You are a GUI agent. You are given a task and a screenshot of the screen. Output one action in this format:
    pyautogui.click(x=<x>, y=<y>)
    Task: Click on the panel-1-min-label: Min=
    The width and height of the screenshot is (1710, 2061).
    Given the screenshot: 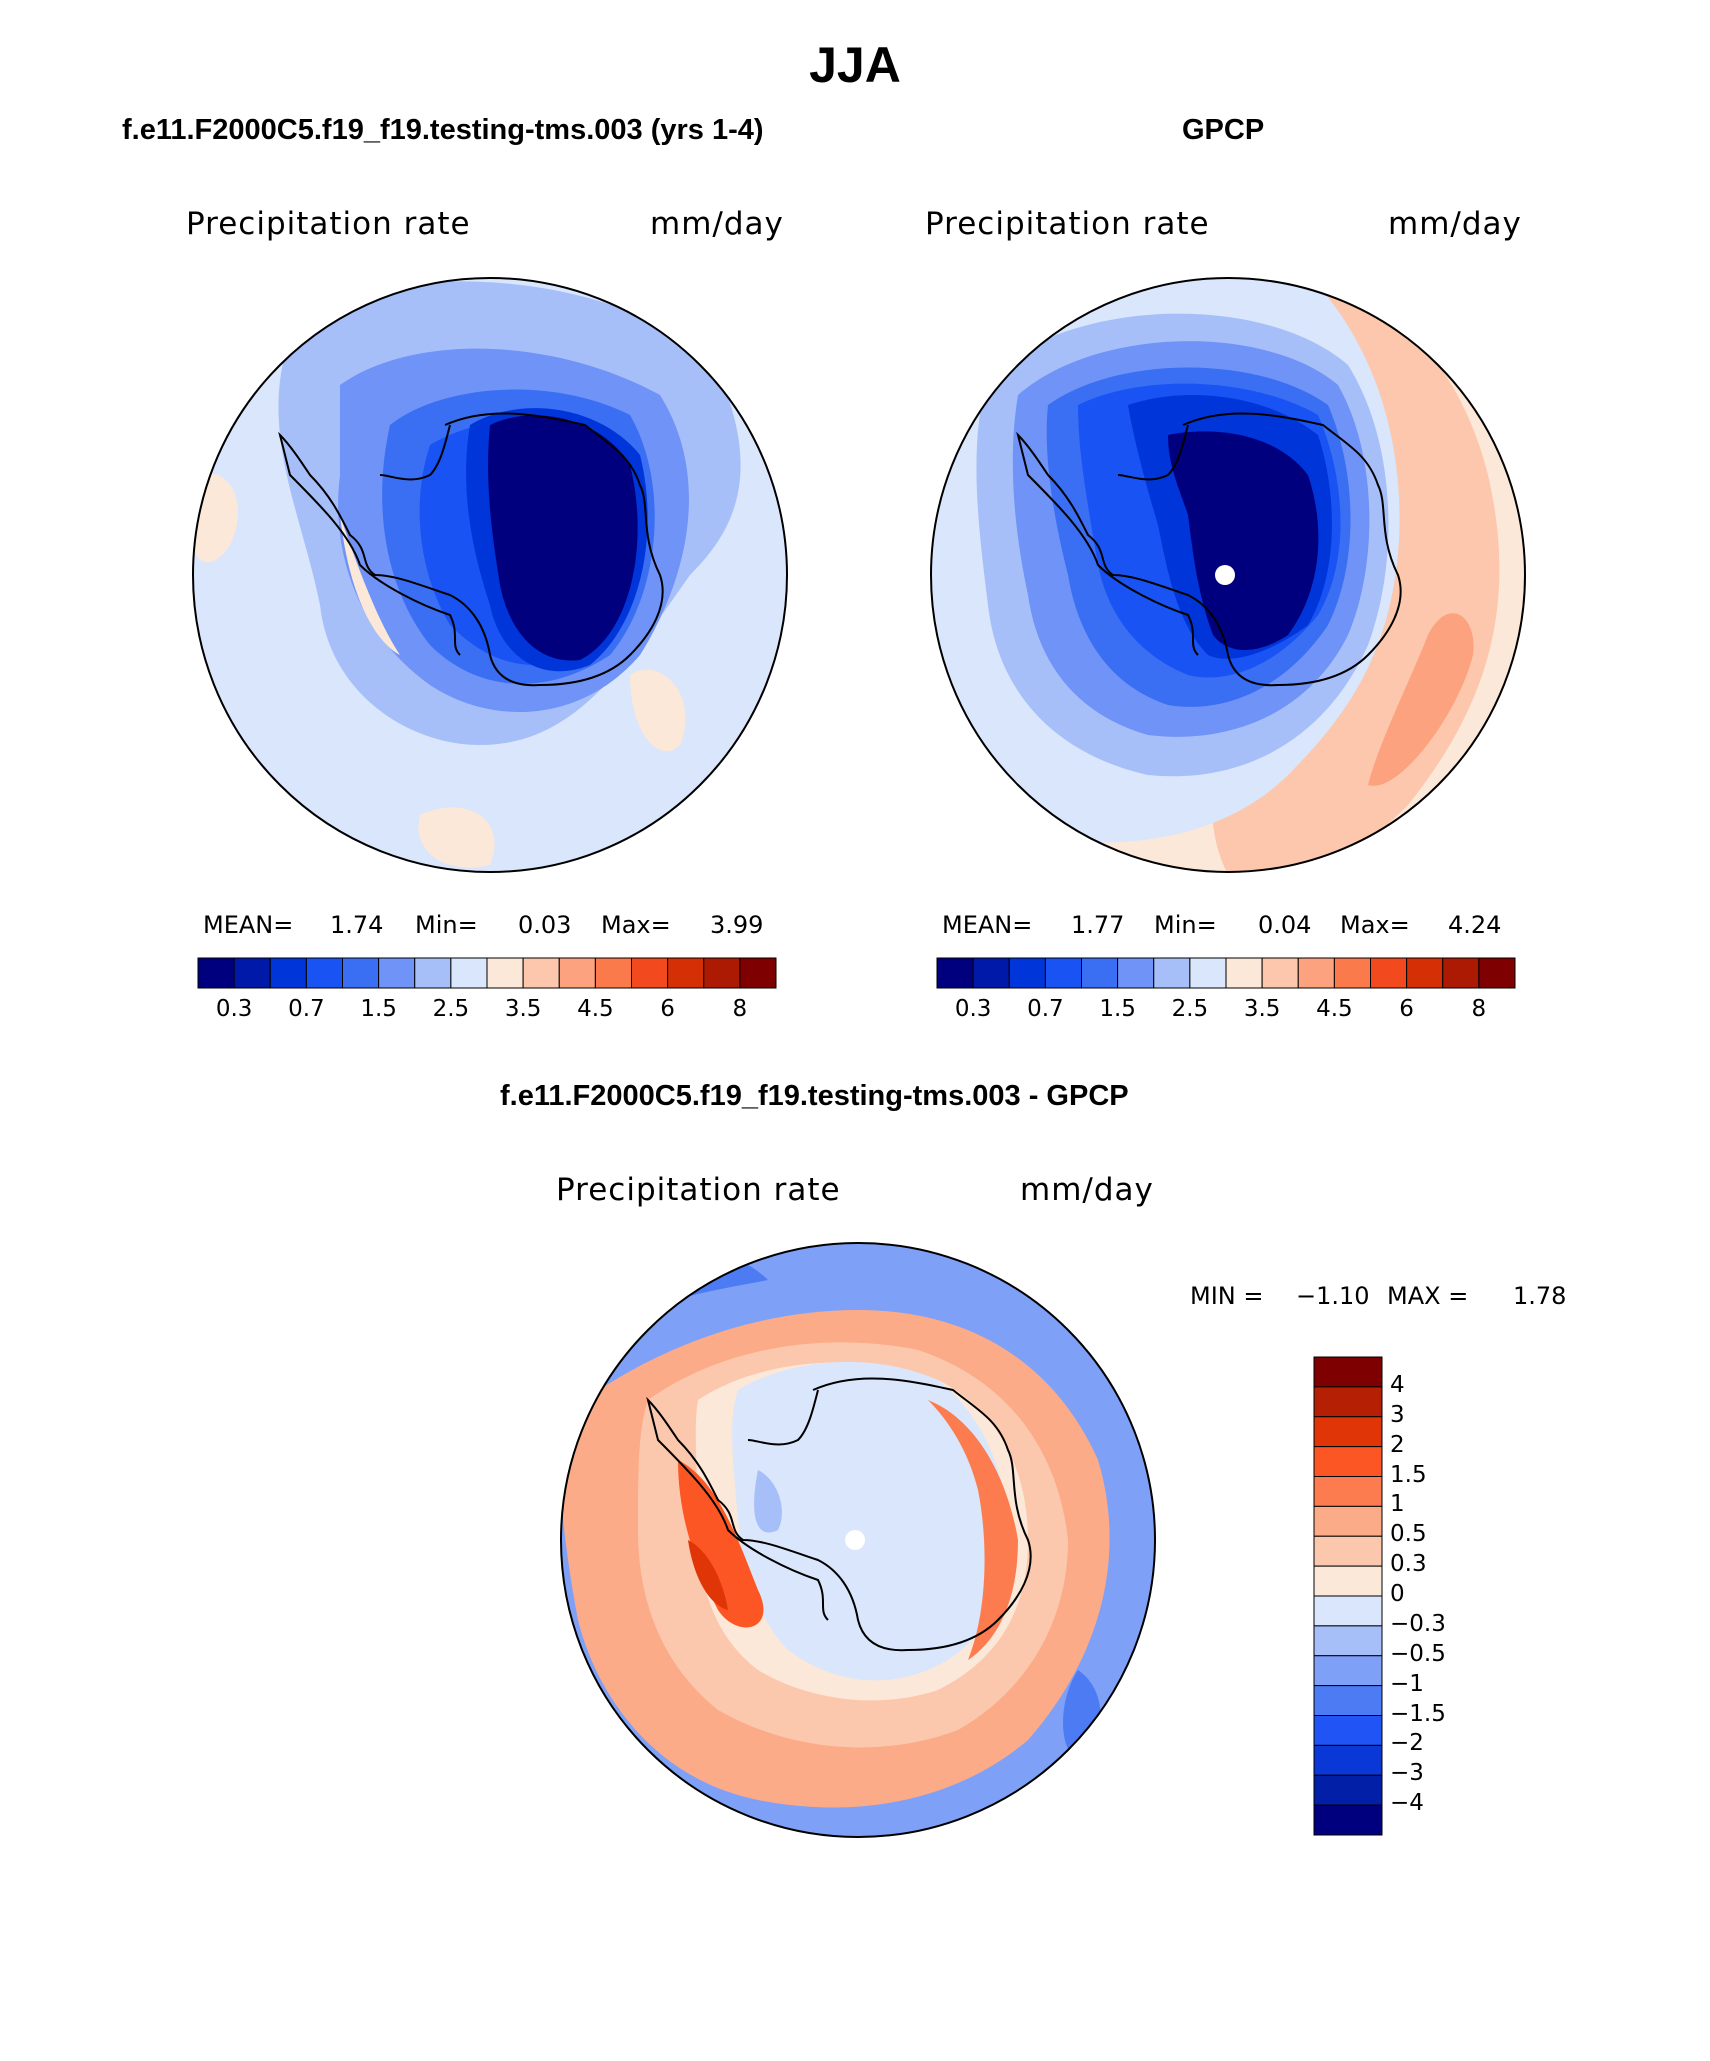 What is the action you would take?
    pyautogui.click(x=446, y=925)
    